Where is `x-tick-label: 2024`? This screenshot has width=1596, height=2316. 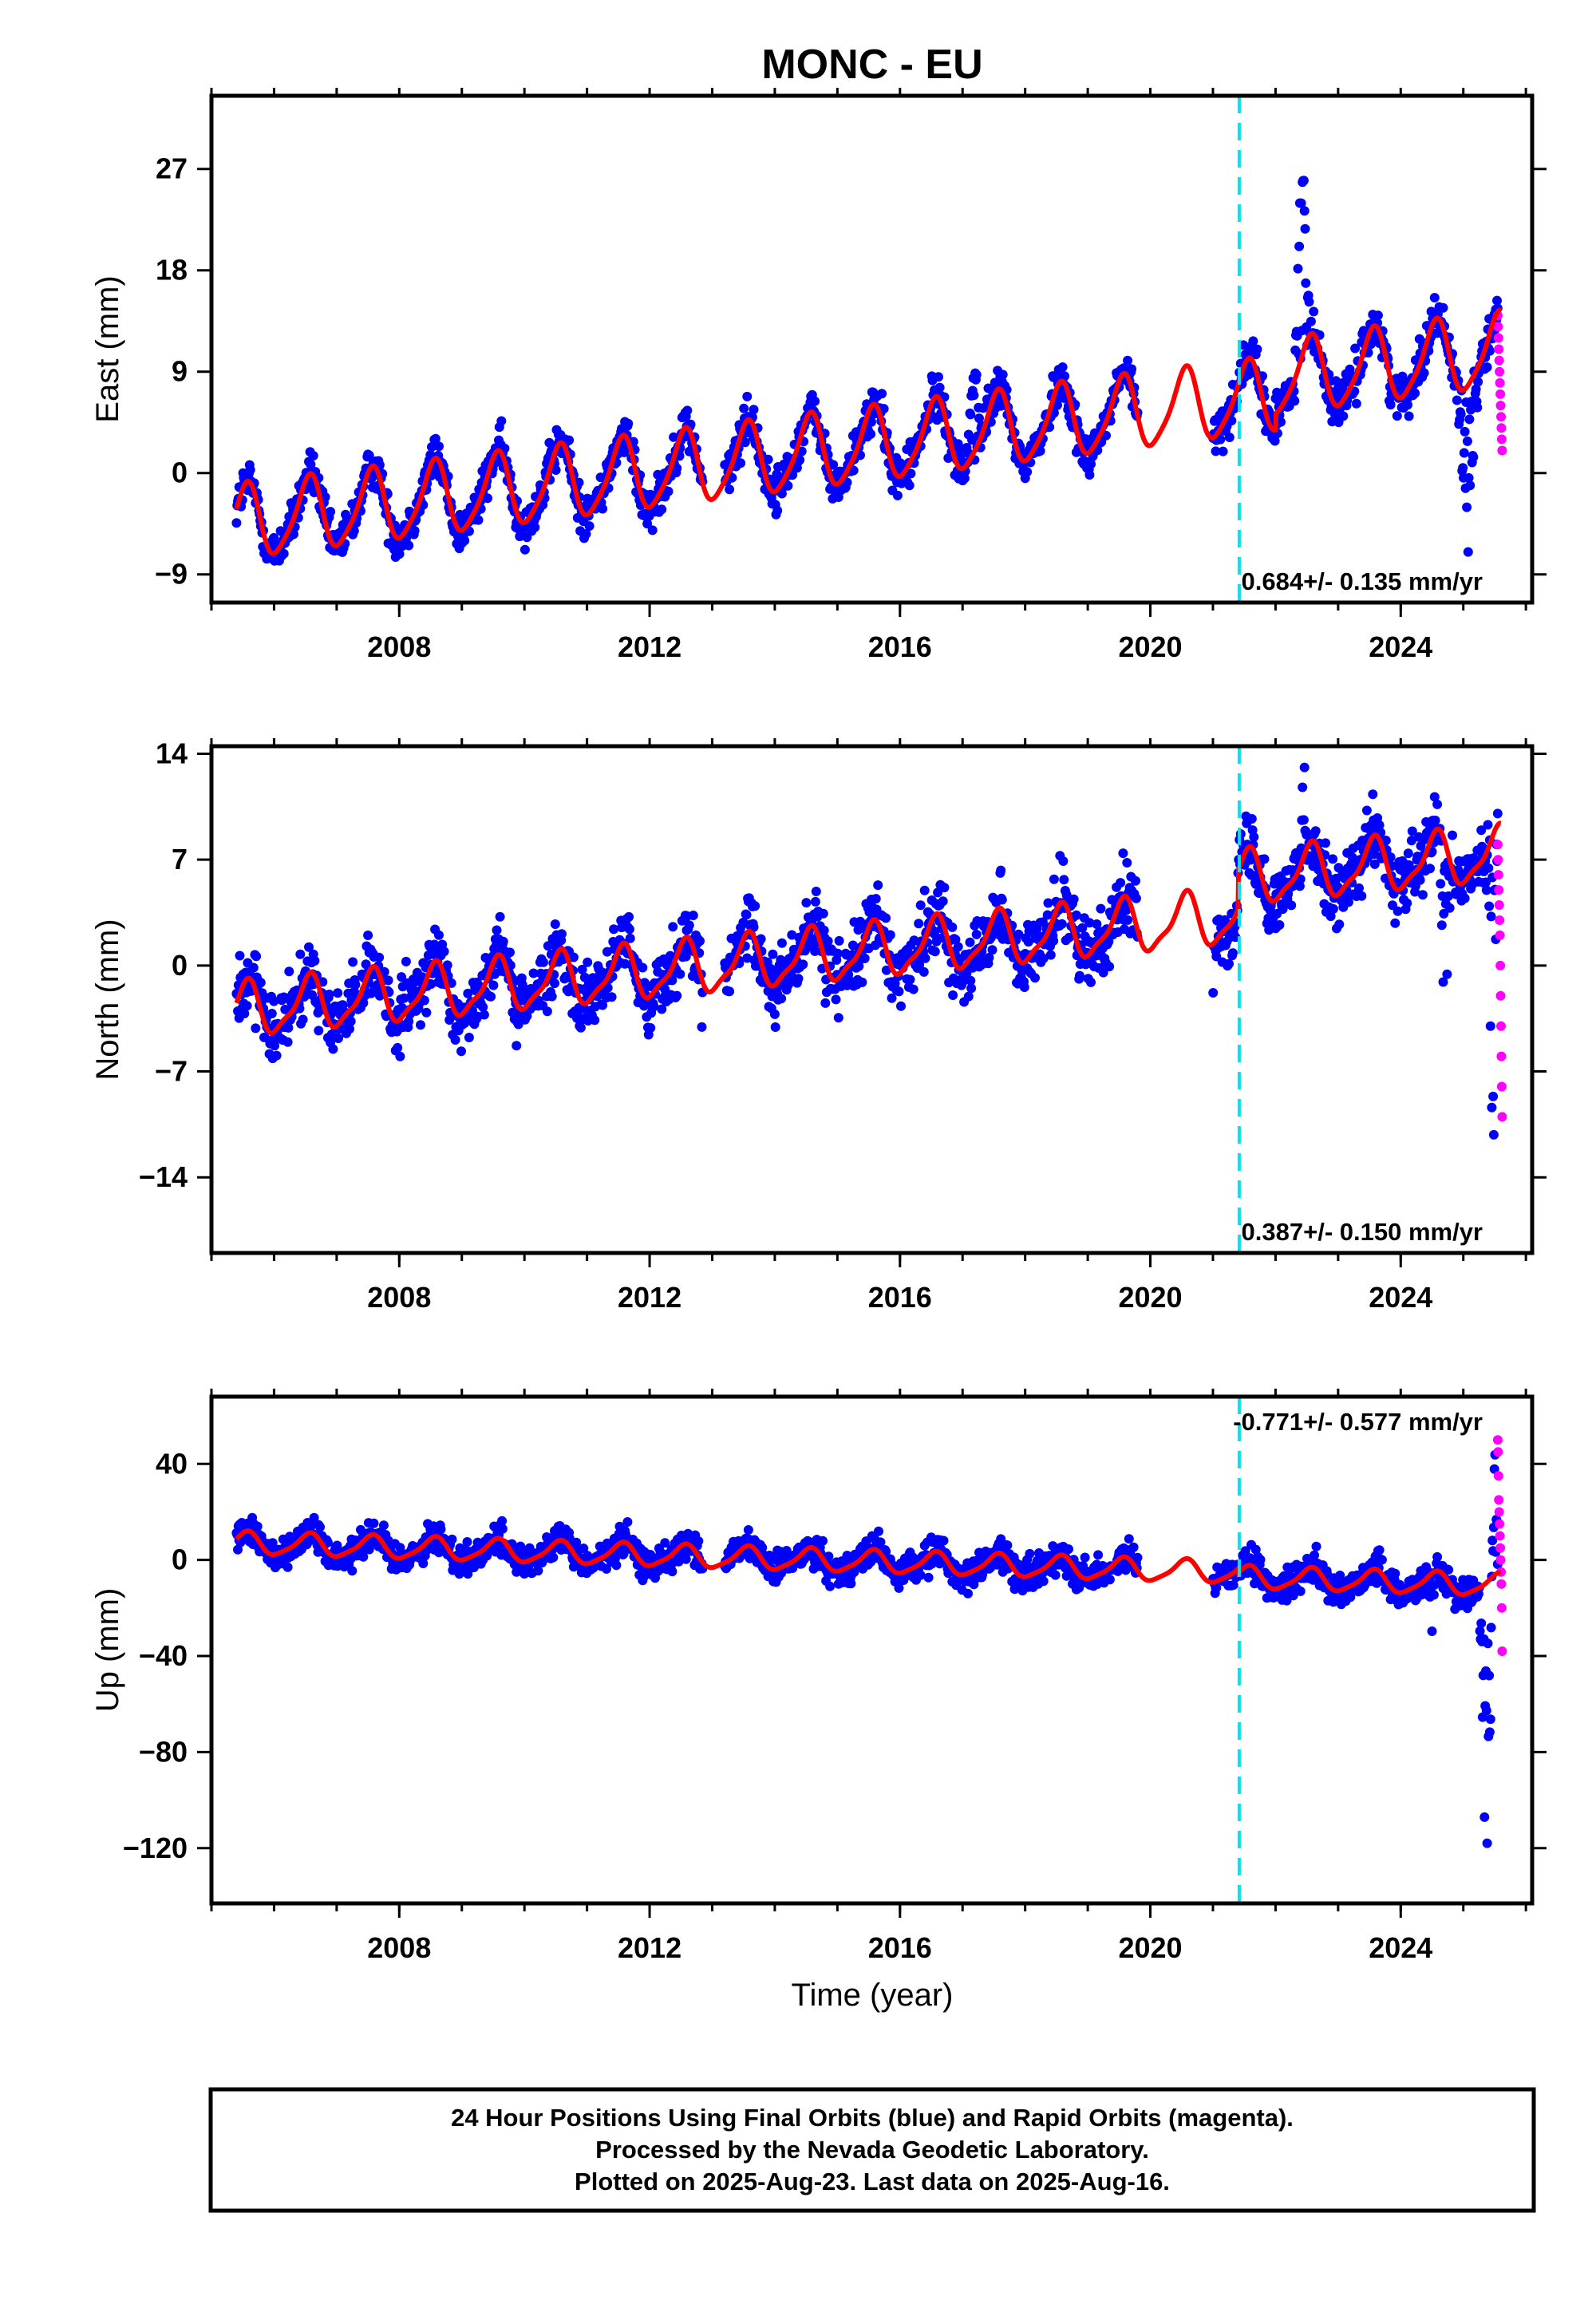 x-tick-label: 2024 is located at coordinates (1400, 1297).